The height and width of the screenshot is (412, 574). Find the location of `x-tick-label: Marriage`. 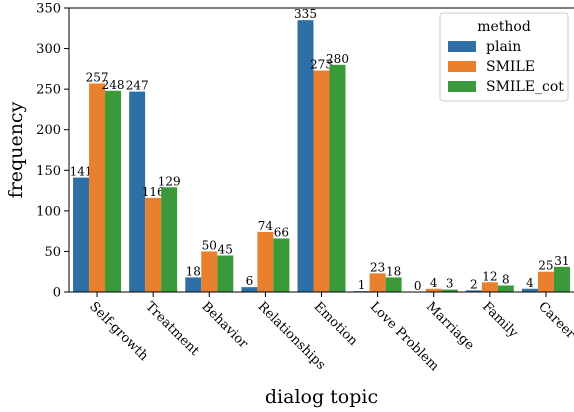

x-tick-label: Marriage is located at coordinates (450, 326).